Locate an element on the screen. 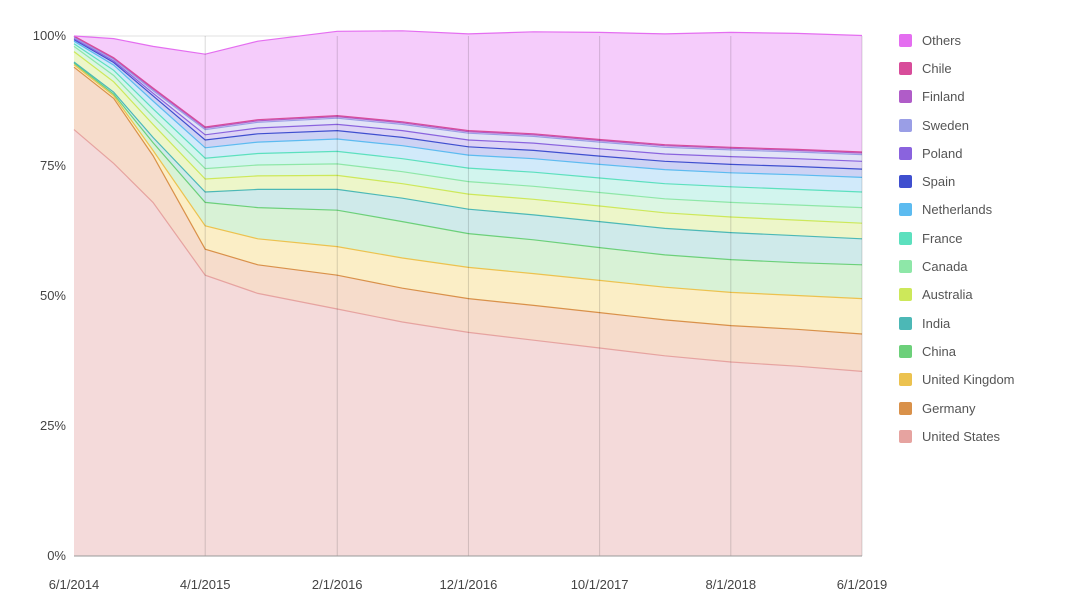 Image resolution: width=1080 pixels, height=613 pixels. y-tick-label: 75% is located at coordinates (53, 165).